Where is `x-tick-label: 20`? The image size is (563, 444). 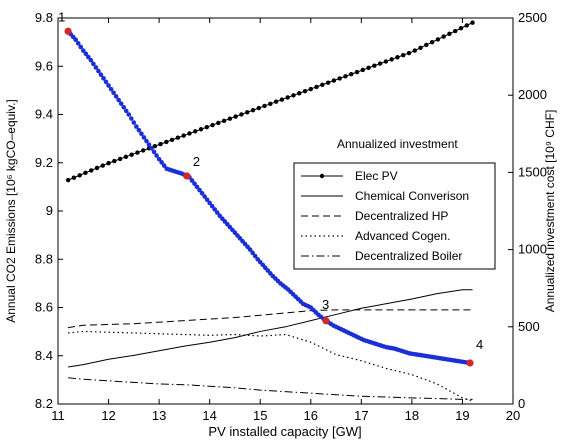
x-tick-label: 20 is located at coordinates (513, 415).